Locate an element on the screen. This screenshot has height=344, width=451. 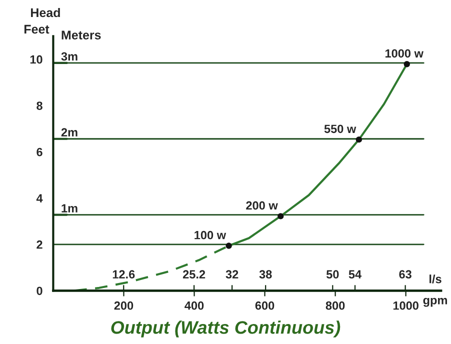
x-tick-label: 800 is located at coordinates (335, 305).